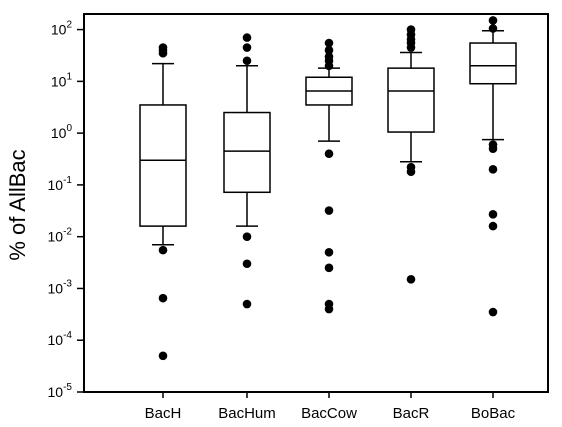 The image size is (562, 427). I want to click on x-tick-label-BacH: BacH, so click(163, 413).